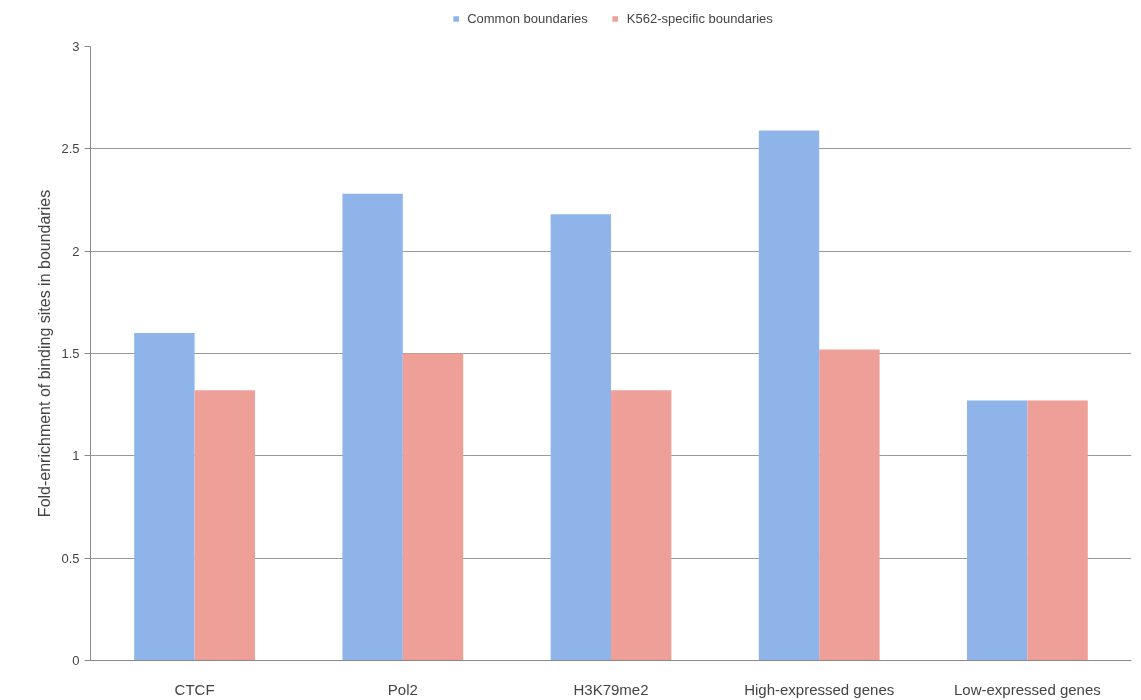 Image resolution: width=1141 pixels, height=700 pixels. I want to click on x-tick-label: CTCF, so click(194, 689).